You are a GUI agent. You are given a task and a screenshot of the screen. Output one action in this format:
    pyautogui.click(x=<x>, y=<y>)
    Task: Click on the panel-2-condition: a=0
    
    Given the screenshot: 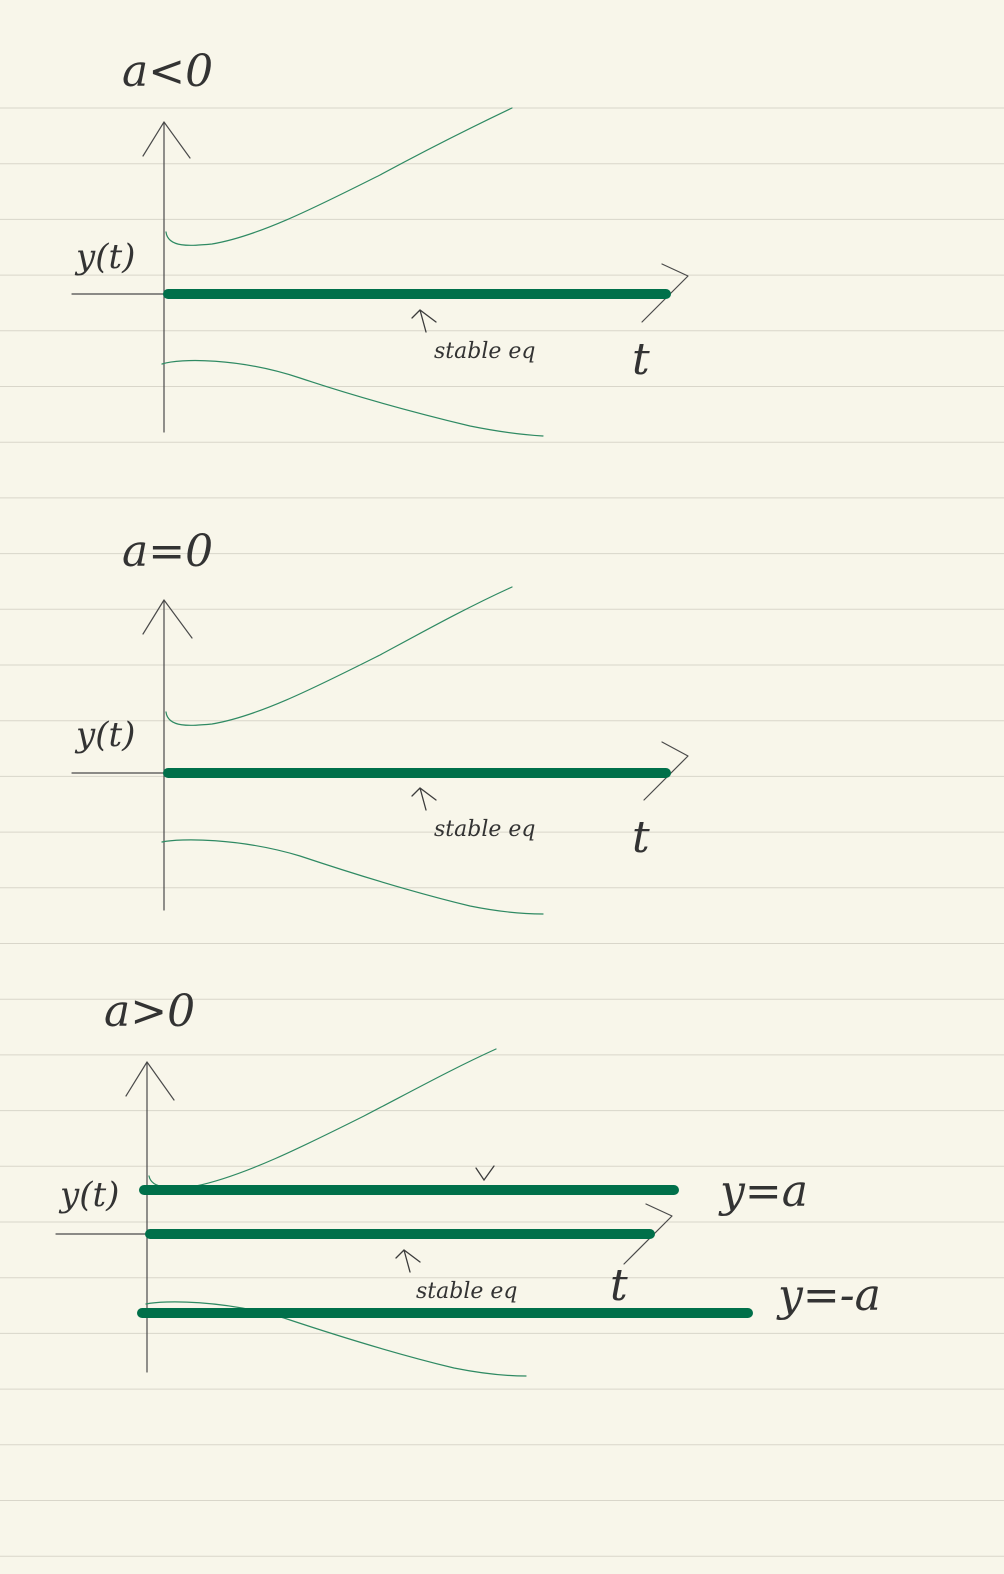 What is the action you would take?
    pyautogui.click(x=167, y=551)
    